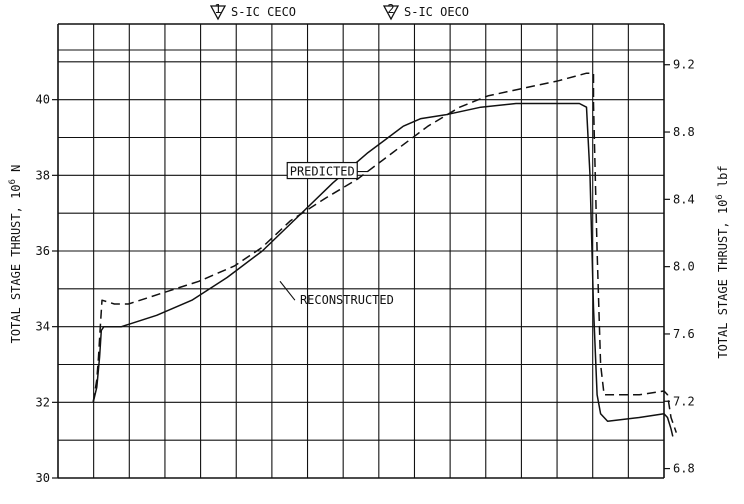 Image resolution: width=744 pixels, height=504 pixels. I want to click on y-right-axis-title-text: TOTAL STAGE THRUST, 106 lbf, so click(722, 261).